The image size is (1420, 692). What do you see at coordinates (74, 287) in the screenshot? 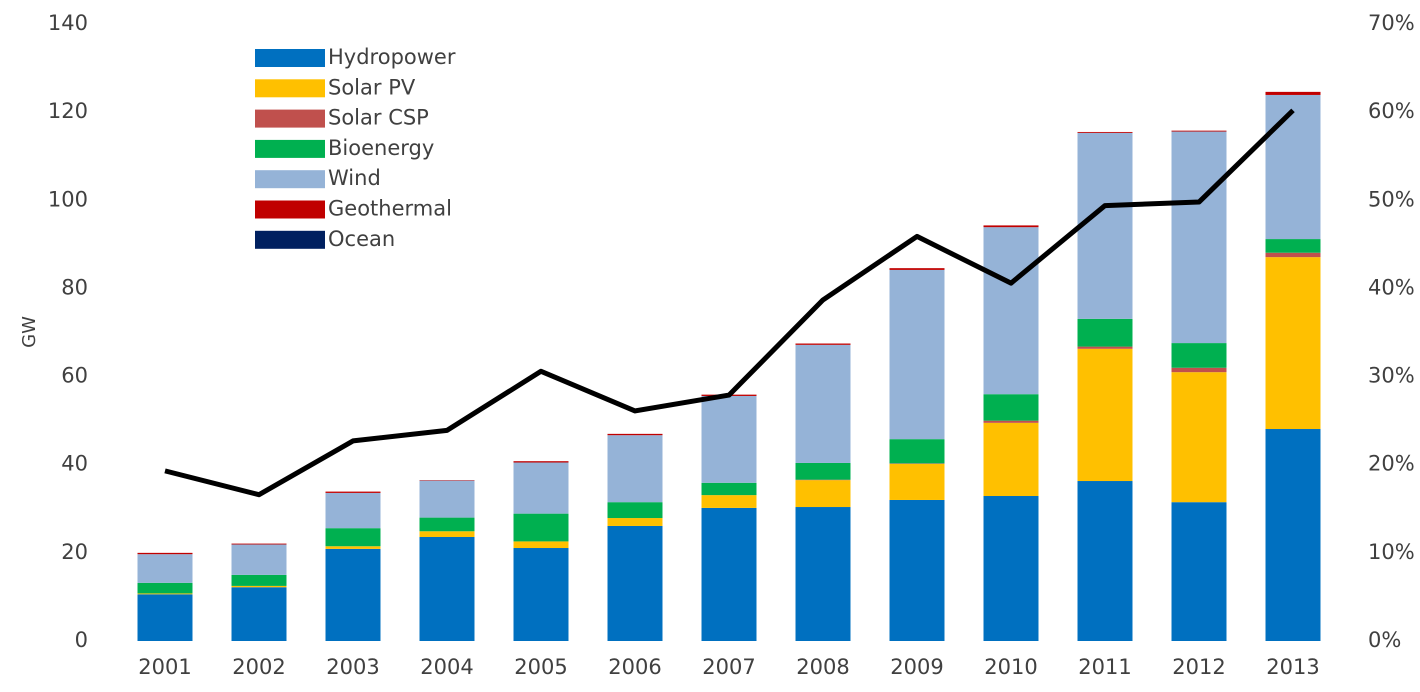
I see `y-tick-label: 80` at bounding box center [74, 287].